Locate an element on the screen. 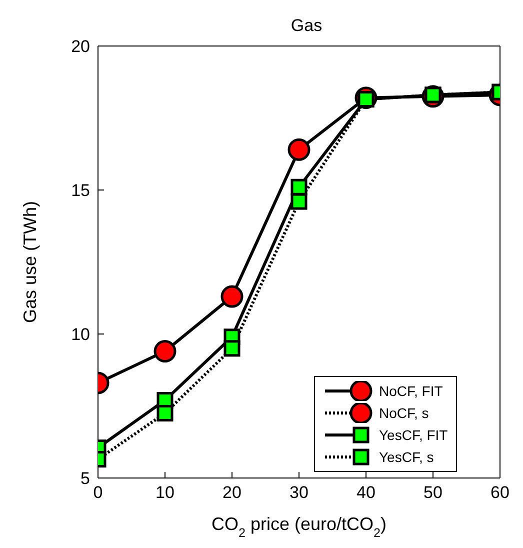 The height and width of the screenshot is (548, 523). x-tick-label: 60 is located at coordinates (500, 492).